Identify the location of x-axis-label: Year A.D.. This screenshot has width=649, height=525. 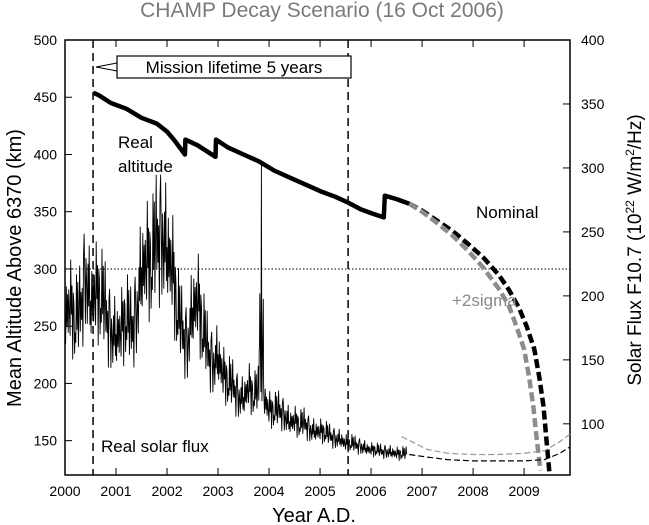
(314, 515).